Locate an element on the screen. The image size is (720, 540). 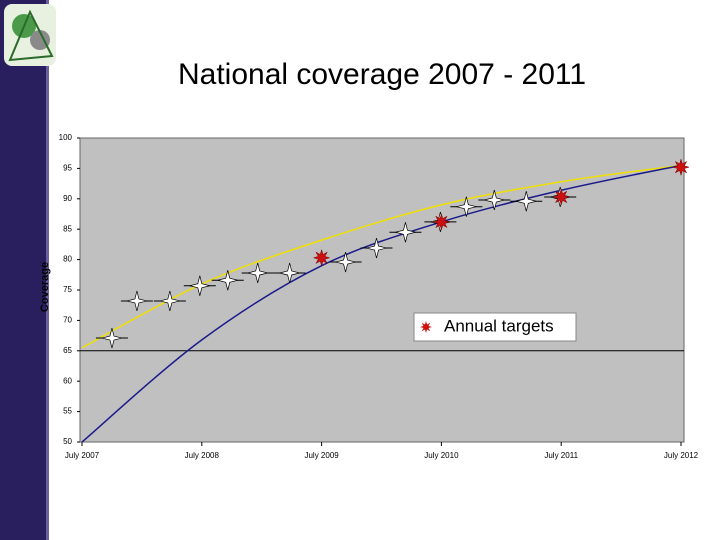
y-tick-label: 60 is located at coordinates (67, 380).